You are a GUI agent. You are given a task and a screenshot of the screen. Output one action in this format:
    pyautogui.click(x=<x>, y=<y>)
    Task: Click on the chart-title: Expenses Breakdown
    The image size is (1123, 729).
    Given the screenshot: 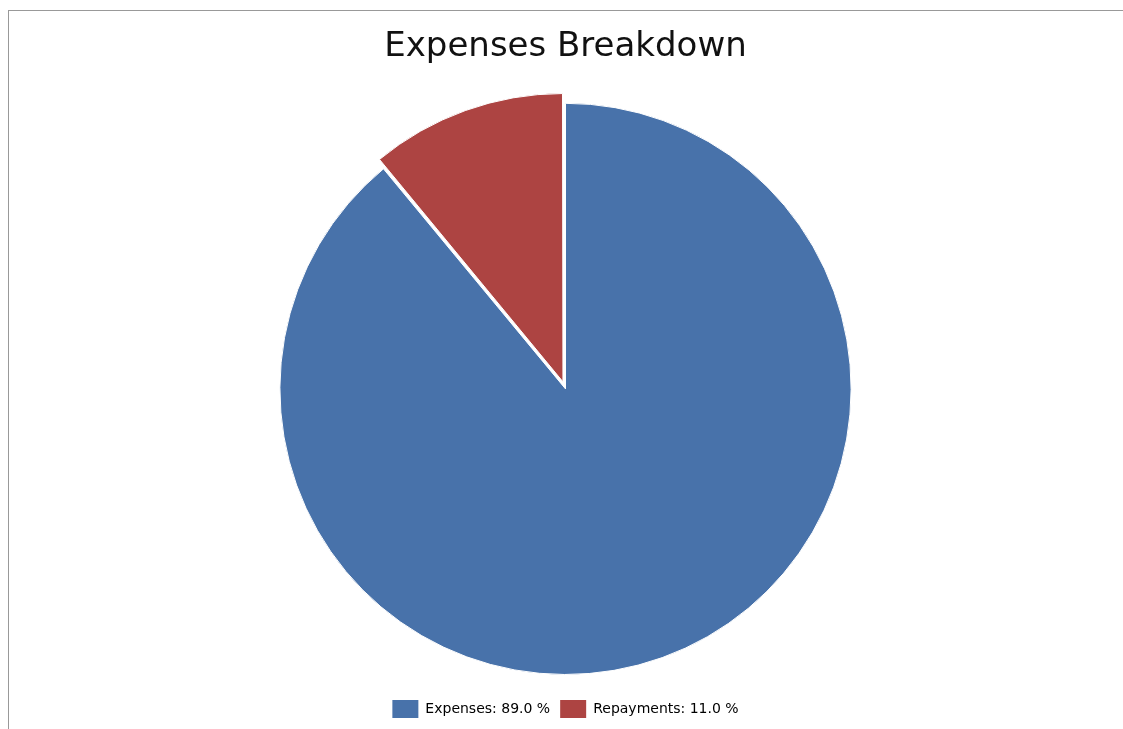 What is the action you would take?
    pyautogui.click(x=565, y=44)
    